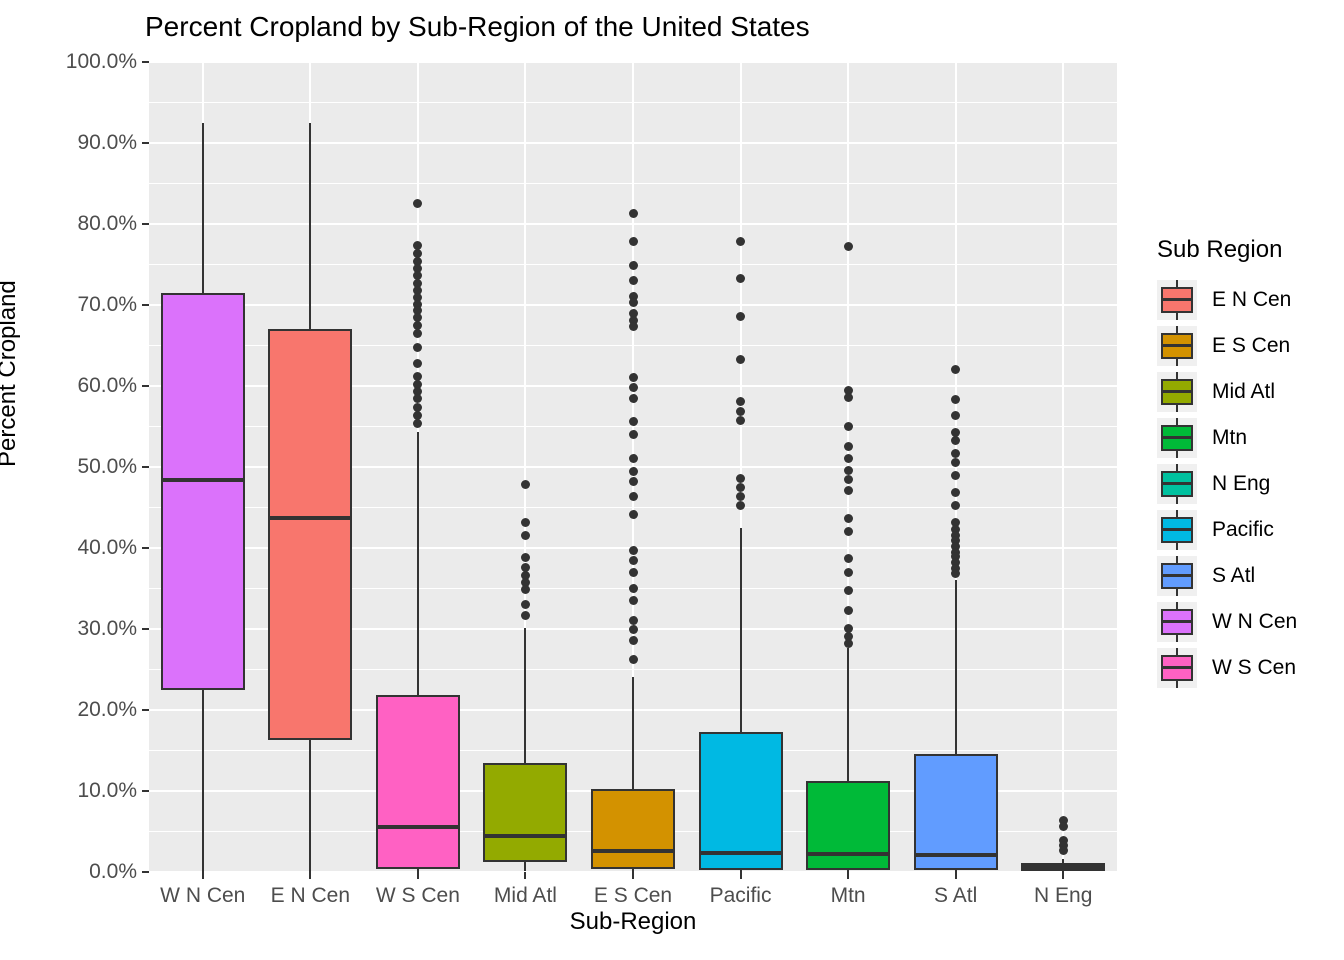  I want to click on x-tick-label: E N Cen, so click(310, 895).